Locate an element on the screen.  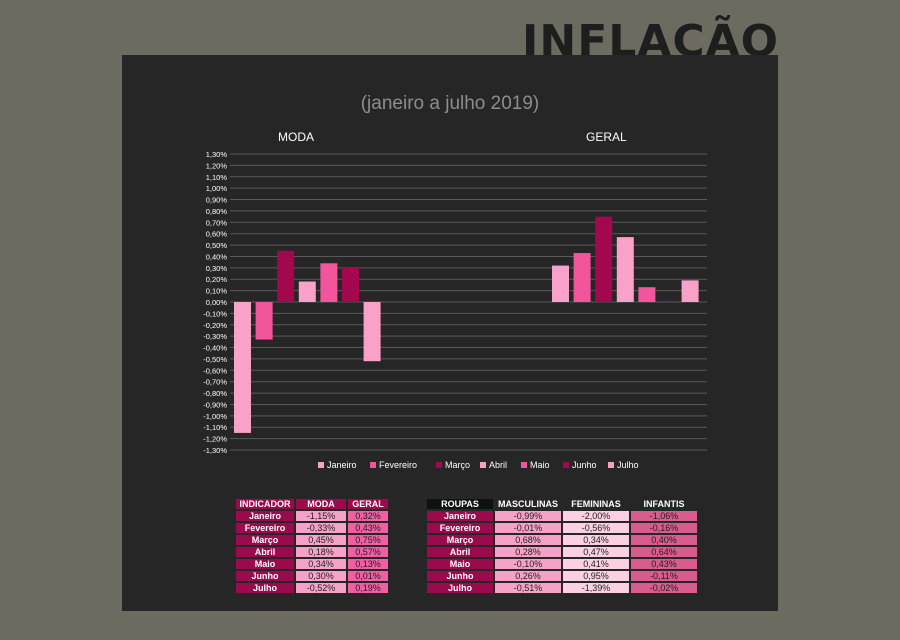
y-tick-label: 0,10% is located at coordinates (217, 291).